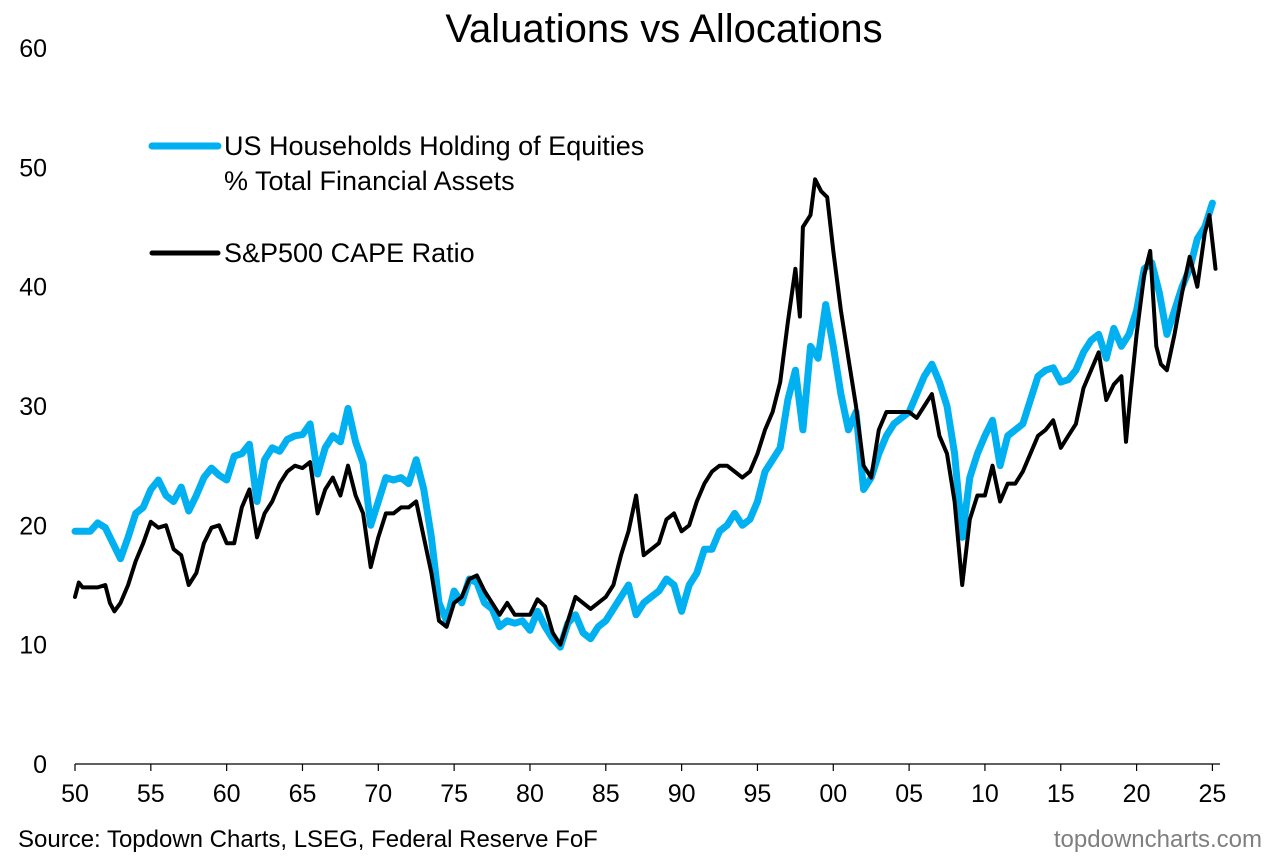  I want to click on x-tick-label: 00, so click(833, 794).